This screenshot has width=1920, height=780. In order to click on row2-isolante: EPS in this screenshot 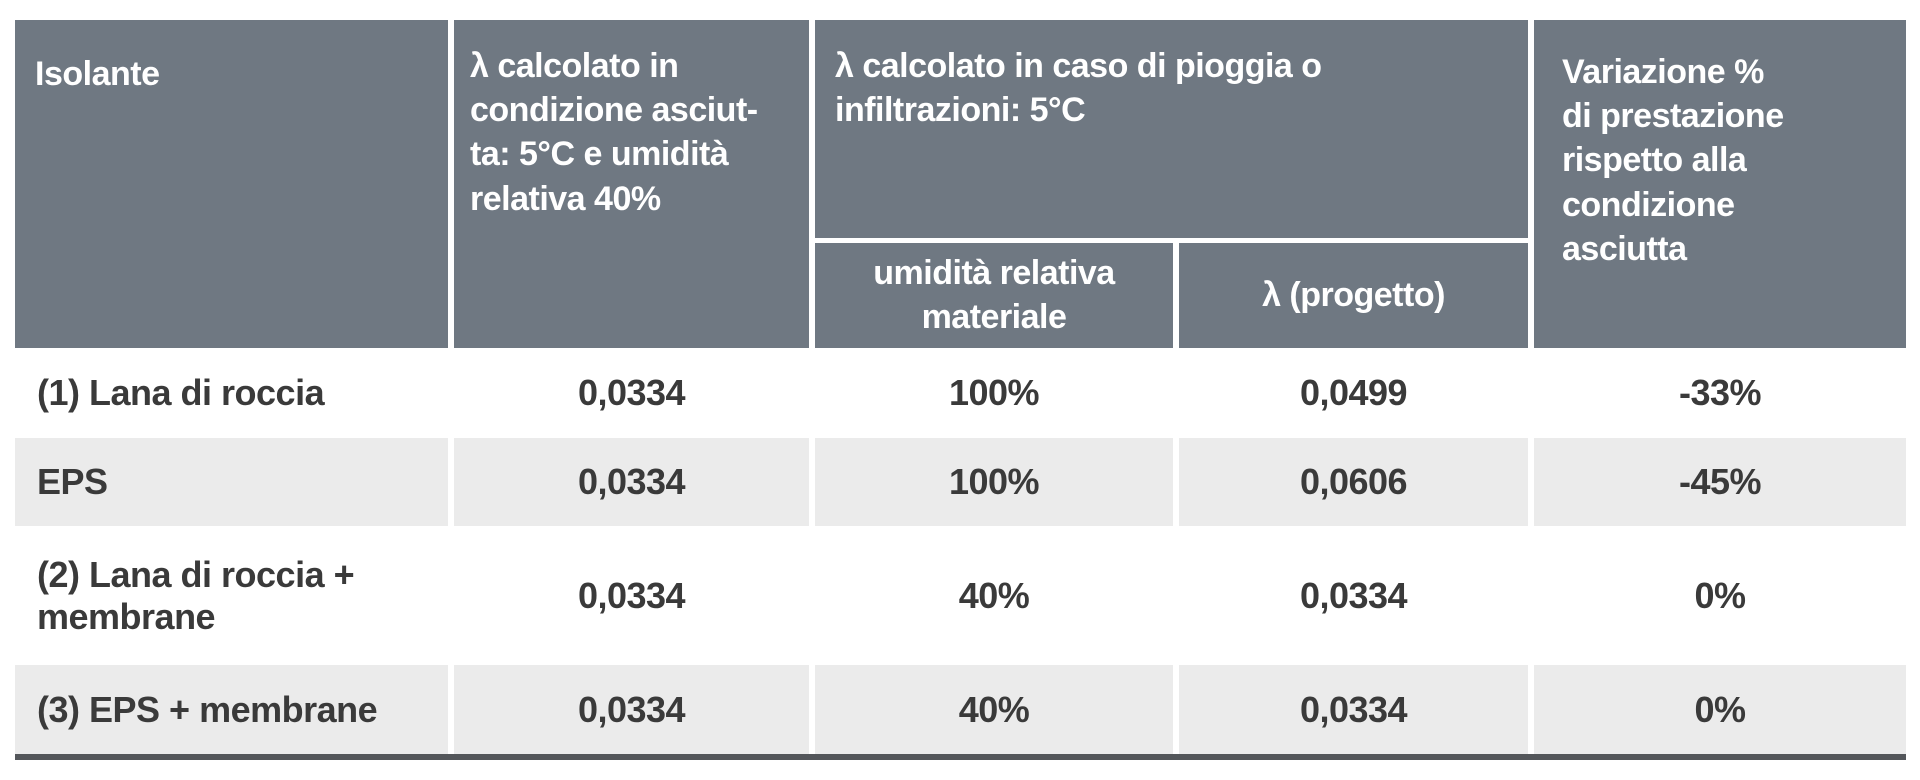, I will do `click(231, 482)`.